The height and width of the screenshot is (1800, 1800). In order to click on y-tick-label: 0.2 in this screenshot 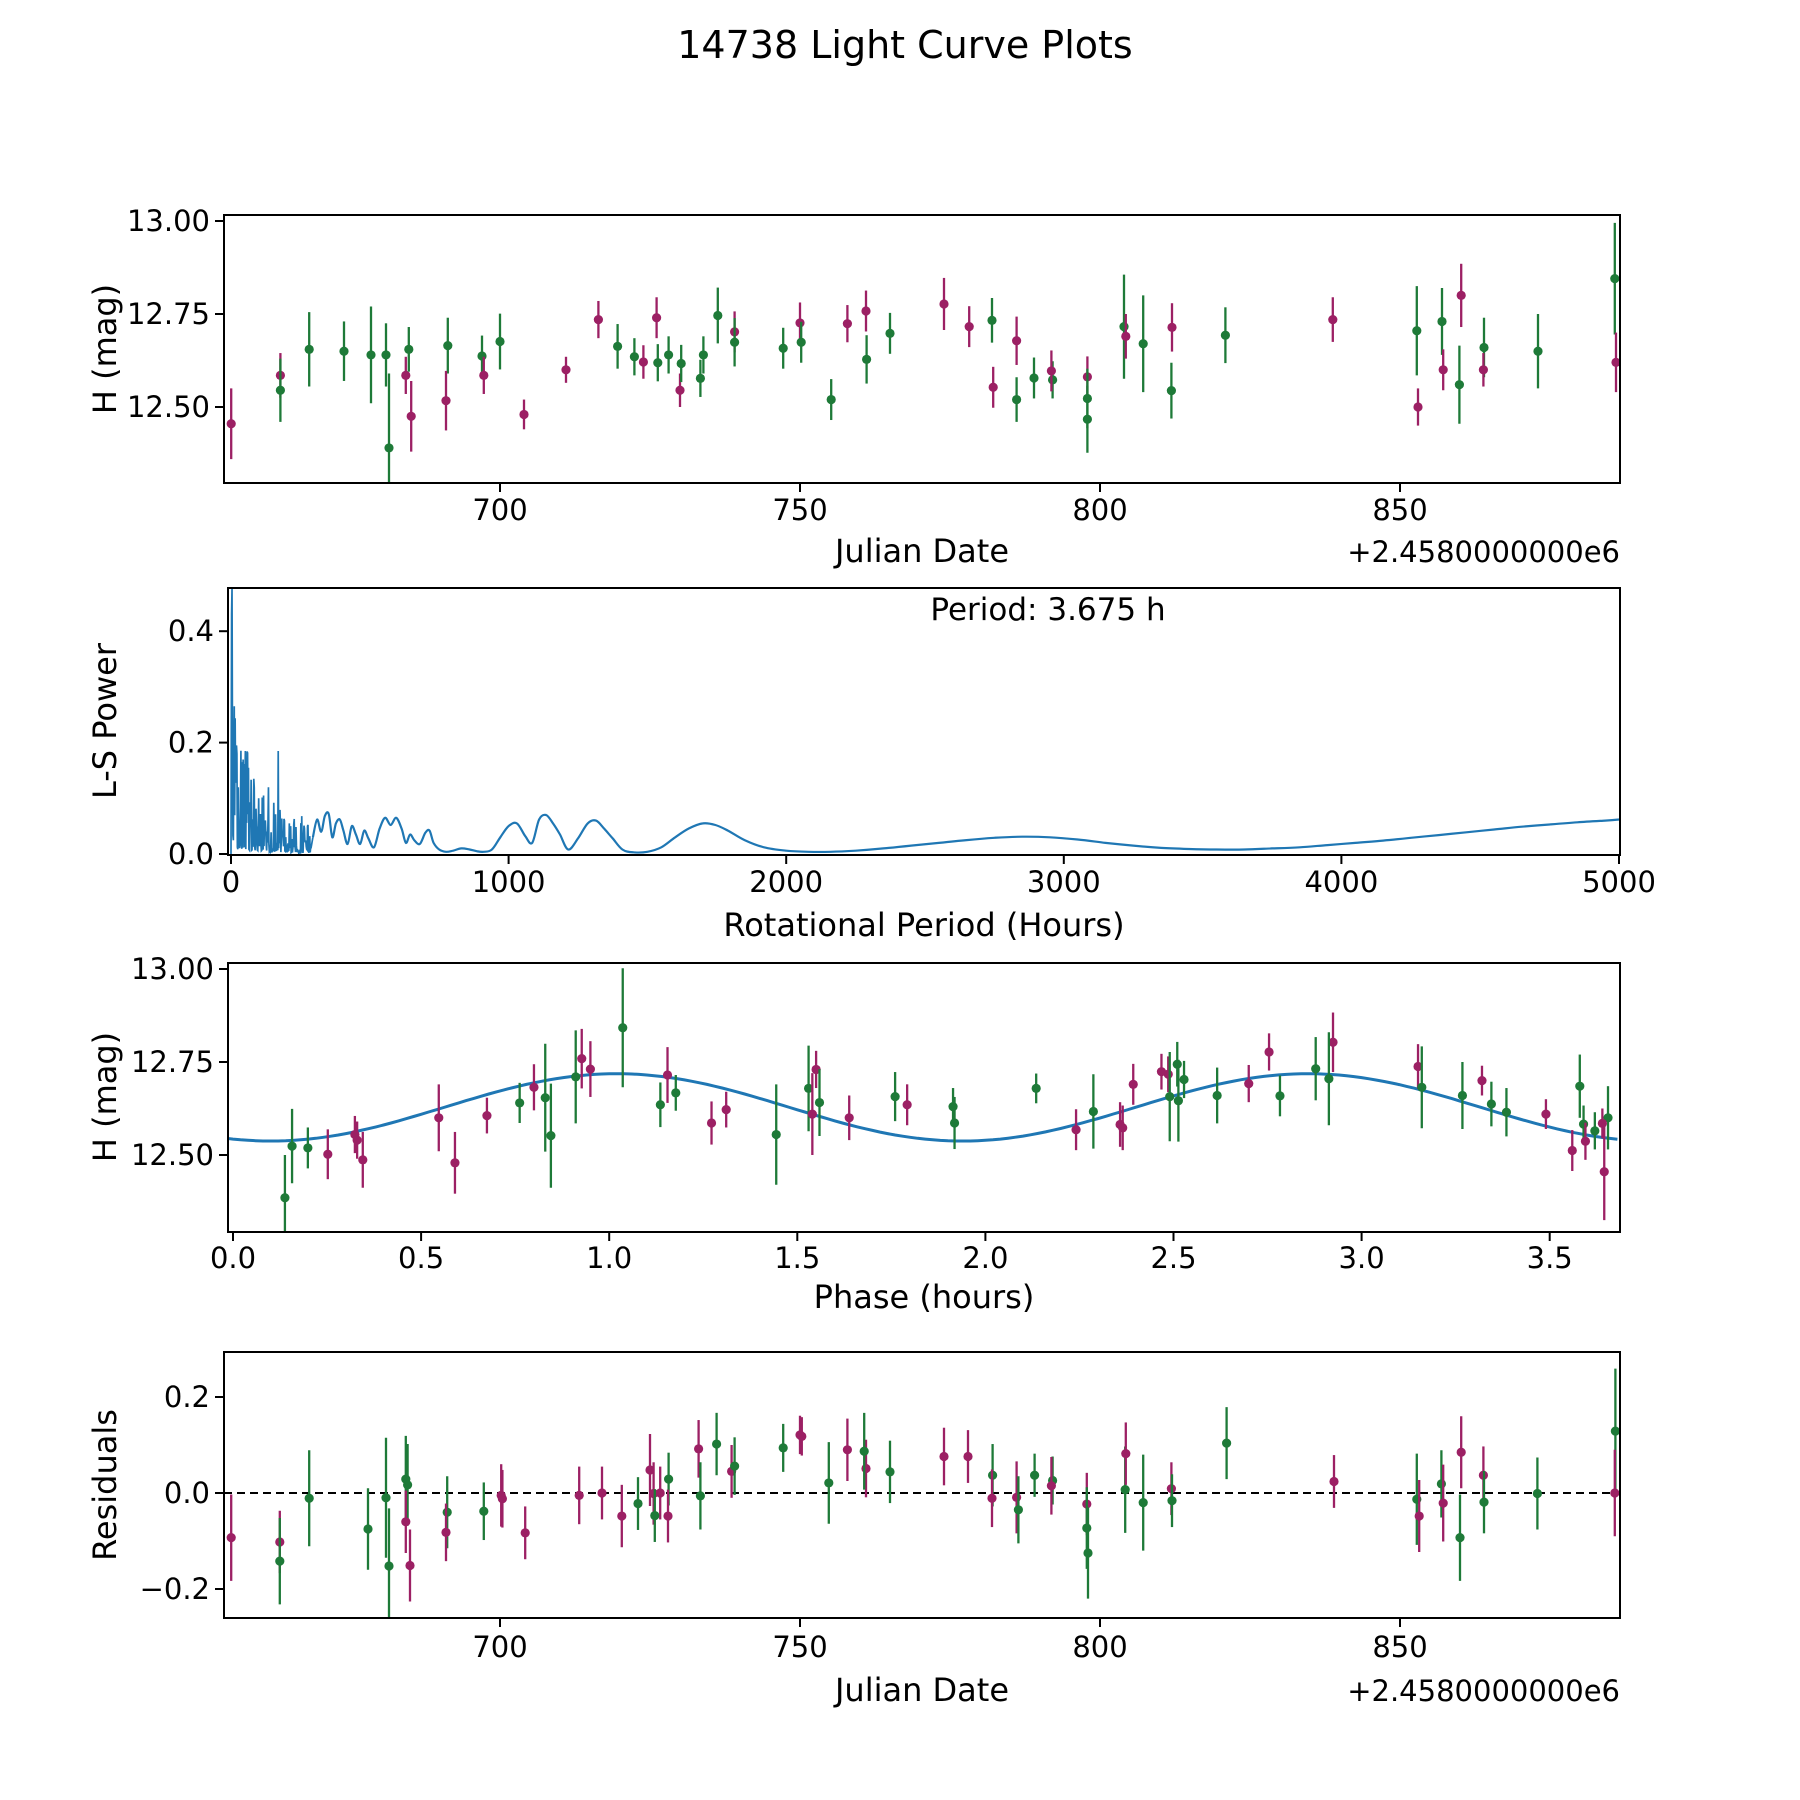, I will do `click(191, 743)`.